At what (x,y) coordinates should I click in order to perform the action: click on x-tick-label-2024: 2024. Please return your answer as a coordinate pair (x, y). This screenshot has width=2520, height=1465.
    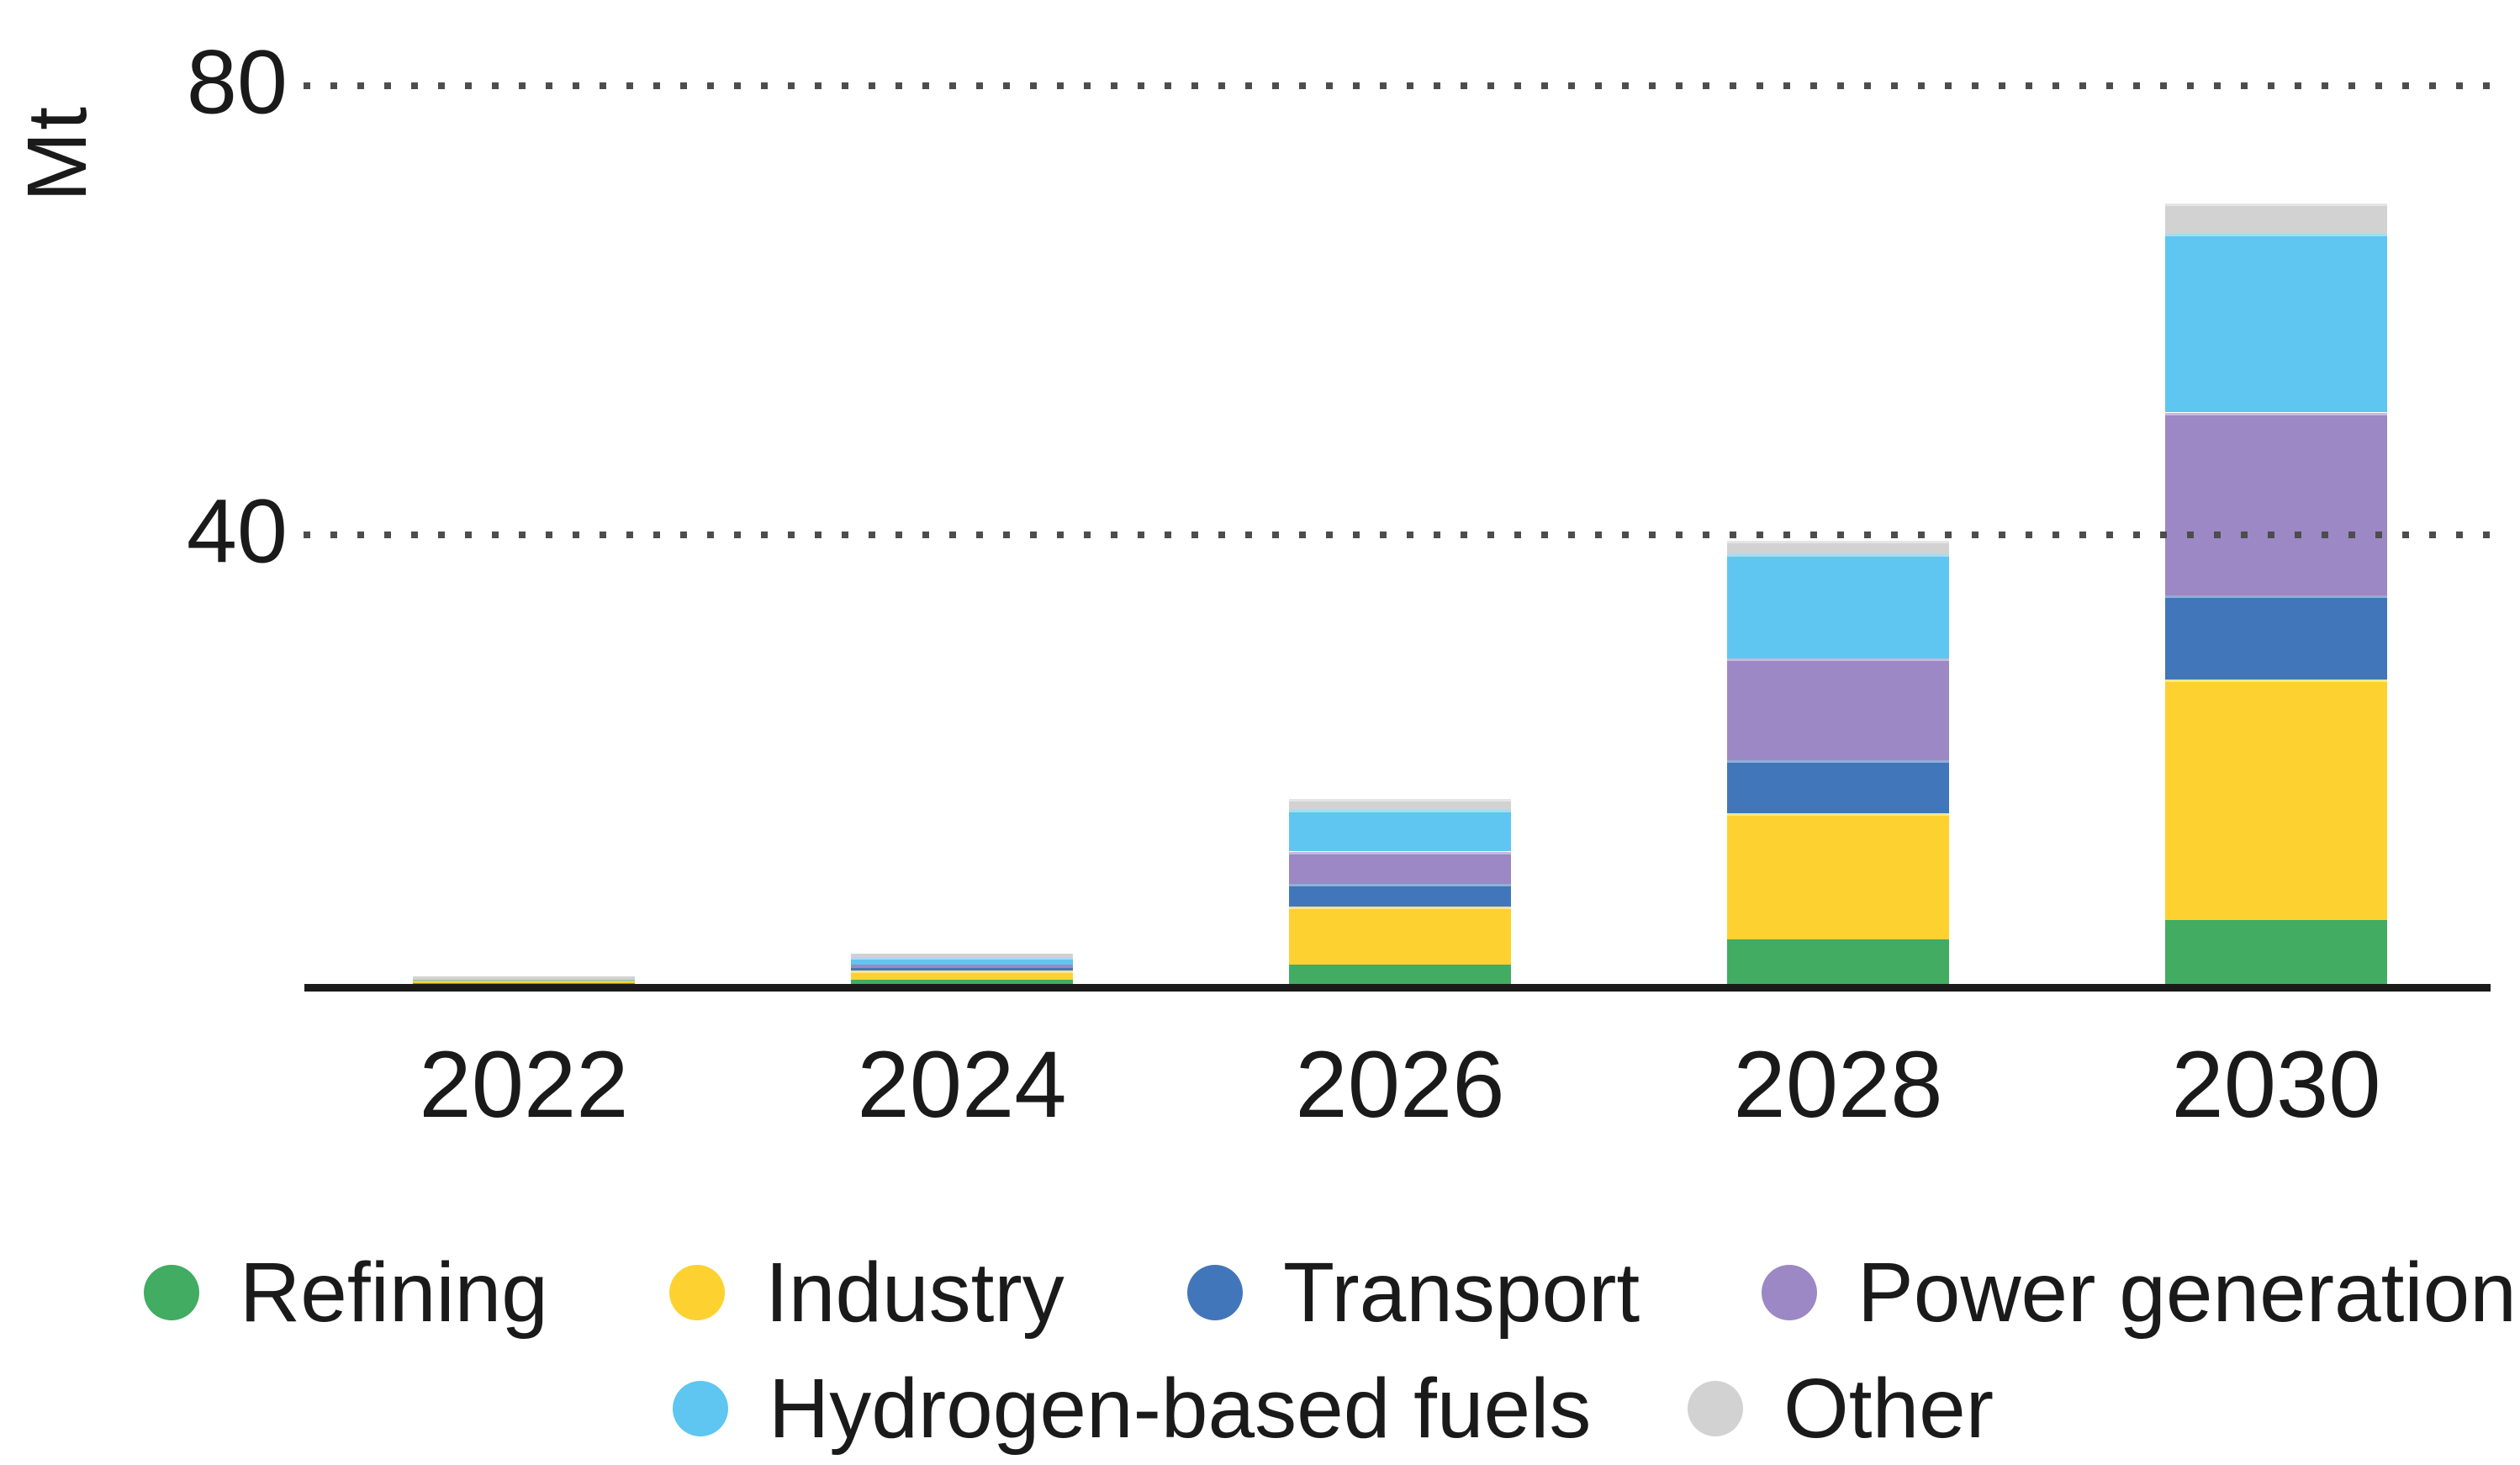
    Looking at the image, I should click on (962, 1084).